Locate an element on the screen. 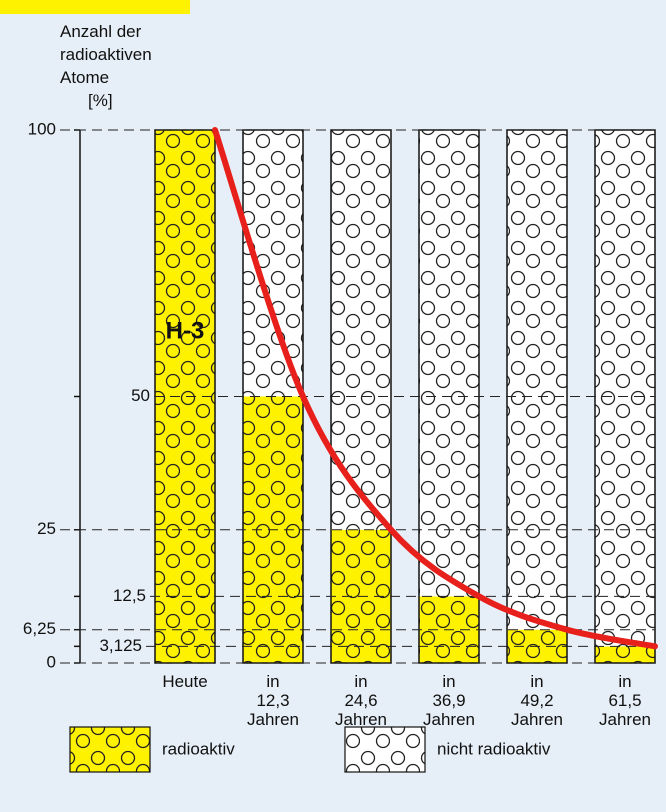  x-tick-label: in 61,5 Jahren is located at coordinates (625, 700).